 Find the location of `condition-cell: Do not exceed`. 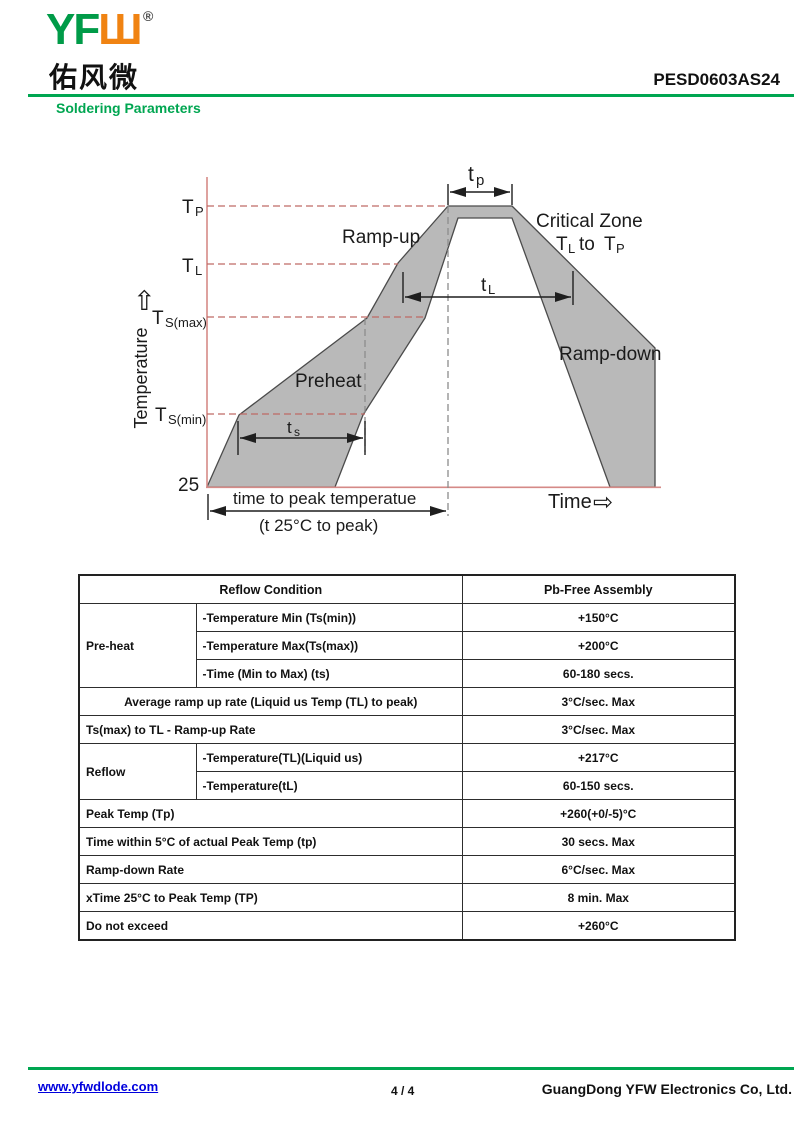

condition-cell: Do not exceed is located at coordinates (270, 926).